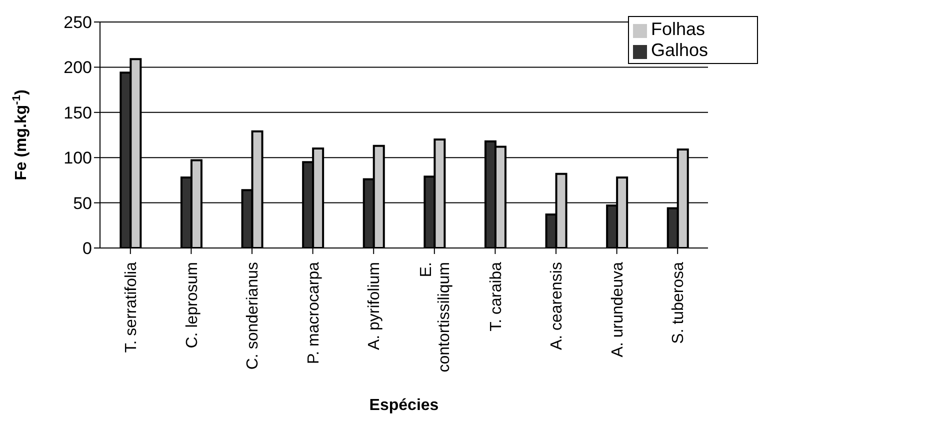  Describe the element at coordinates (617, 310) in the screenshot. I see `x-tick-label: A. urundeuva` at that location.